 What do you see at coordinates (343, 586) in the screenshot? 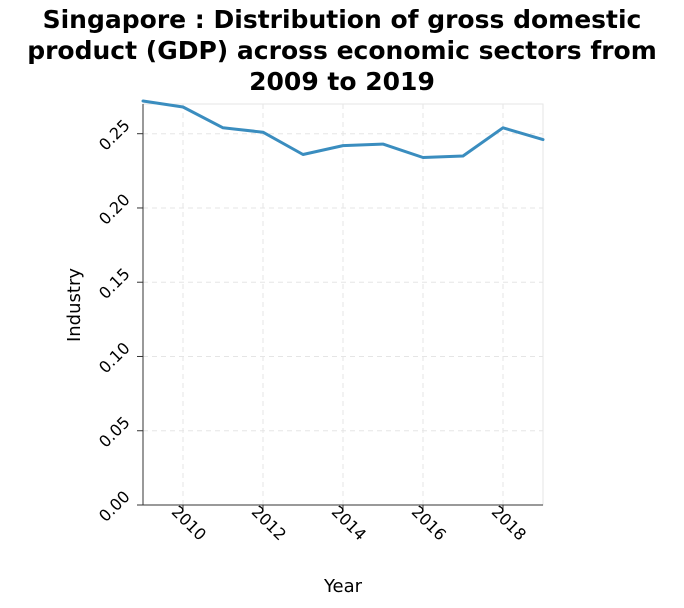
I see `x-axis-title: Year` at bounding box center [343, 586].